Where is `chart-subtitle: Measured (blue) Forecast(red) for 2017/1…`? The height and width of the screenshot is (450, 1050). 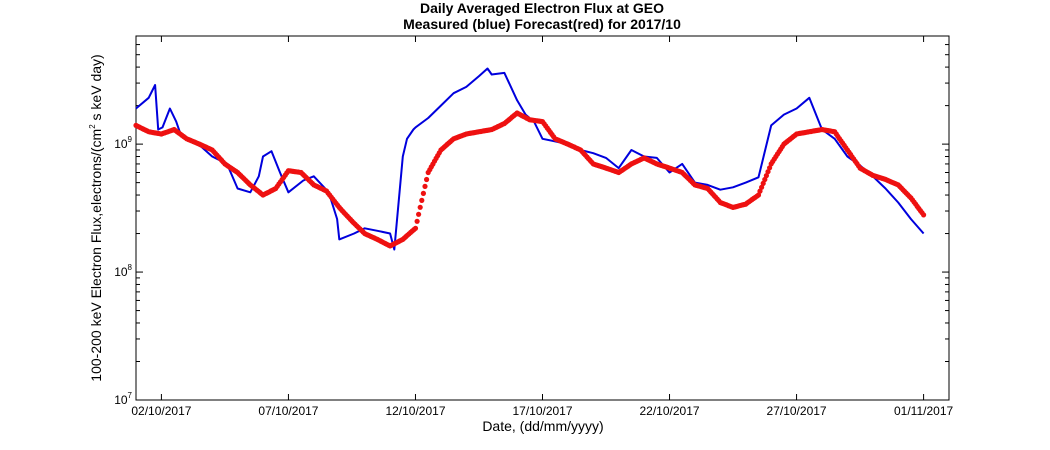 chart-subtitle: Measured (blue) Forecast(red) for 2017/1… is located at coordinates (542, 24).